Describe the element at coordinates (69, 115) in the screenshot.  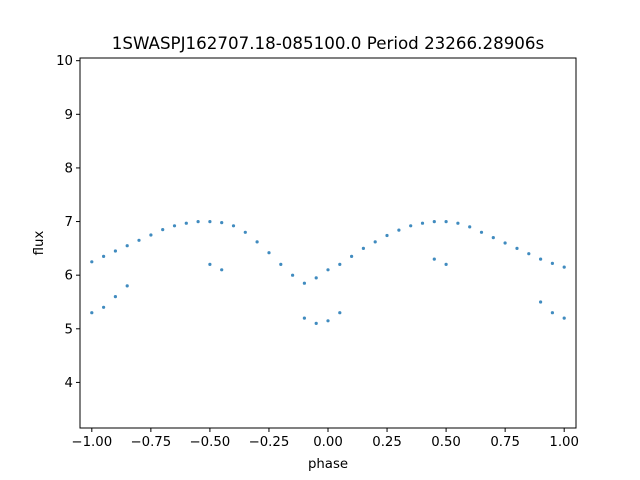
I see `y-tick-label: 9` at that location.